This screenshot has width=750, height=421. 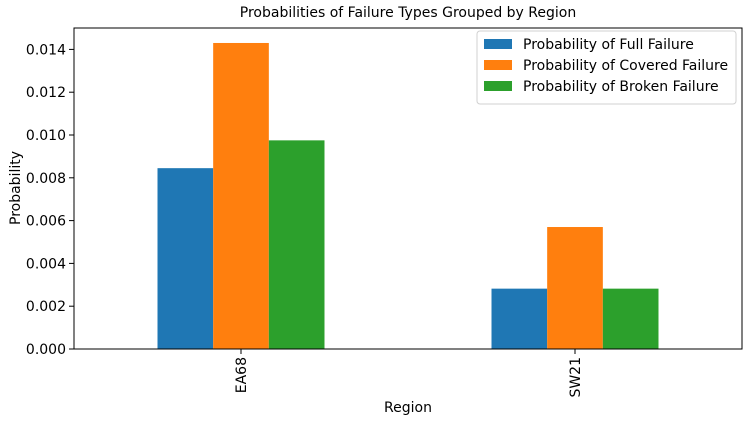 I want to click on legend-label: Probability of Full Failure, so click(x=608, y=45).